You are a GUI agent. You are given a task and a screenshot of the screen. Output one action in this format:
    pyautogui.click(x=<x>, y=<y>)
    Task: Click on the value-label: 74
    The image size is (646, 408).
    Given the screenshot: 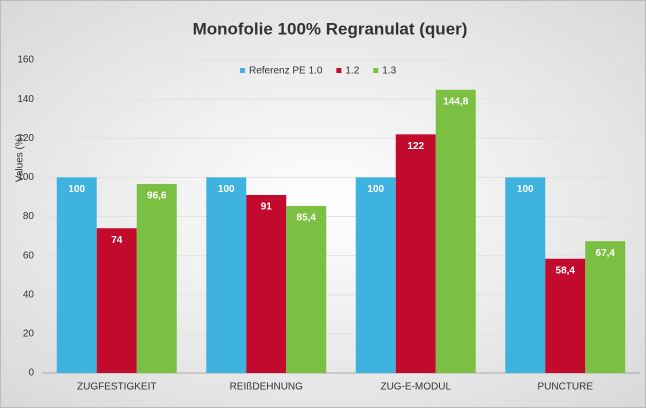 What is the action you would take?
    pyautogui.click(x=117, y=240)
    